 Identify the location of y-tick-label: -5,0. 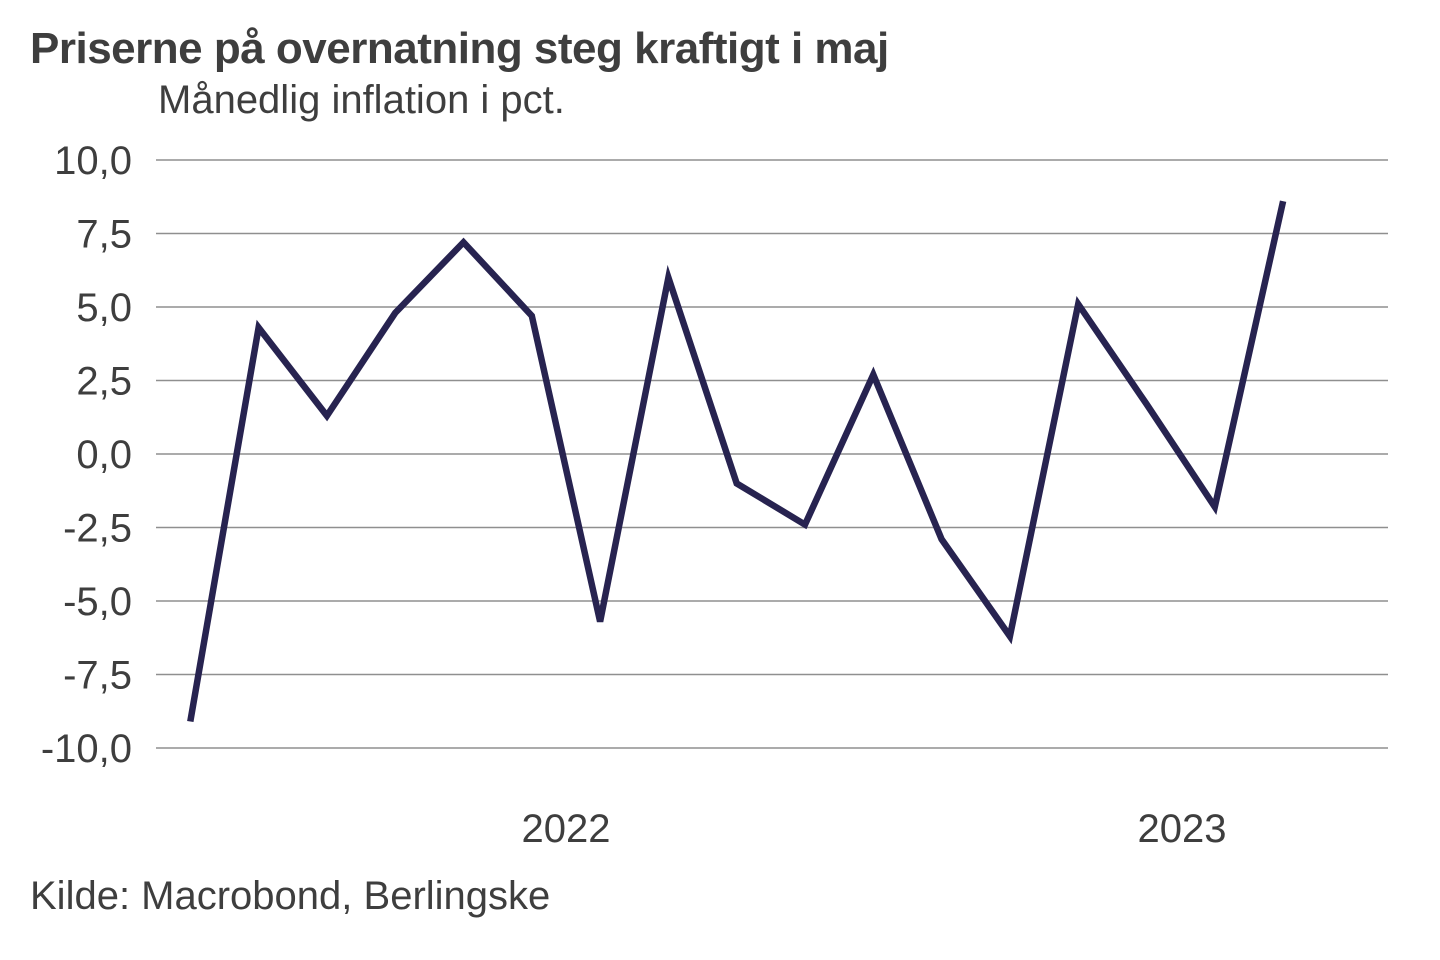
(97, 602).